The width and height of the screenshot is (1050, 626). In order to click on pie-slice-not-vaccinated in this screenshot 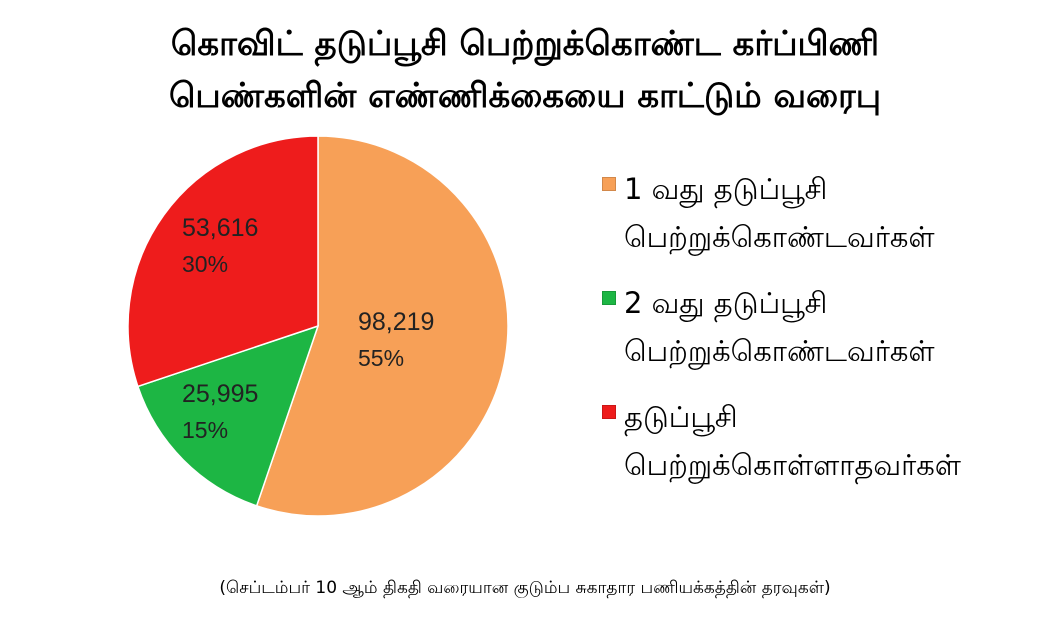, I will do `click(223, 261)`.